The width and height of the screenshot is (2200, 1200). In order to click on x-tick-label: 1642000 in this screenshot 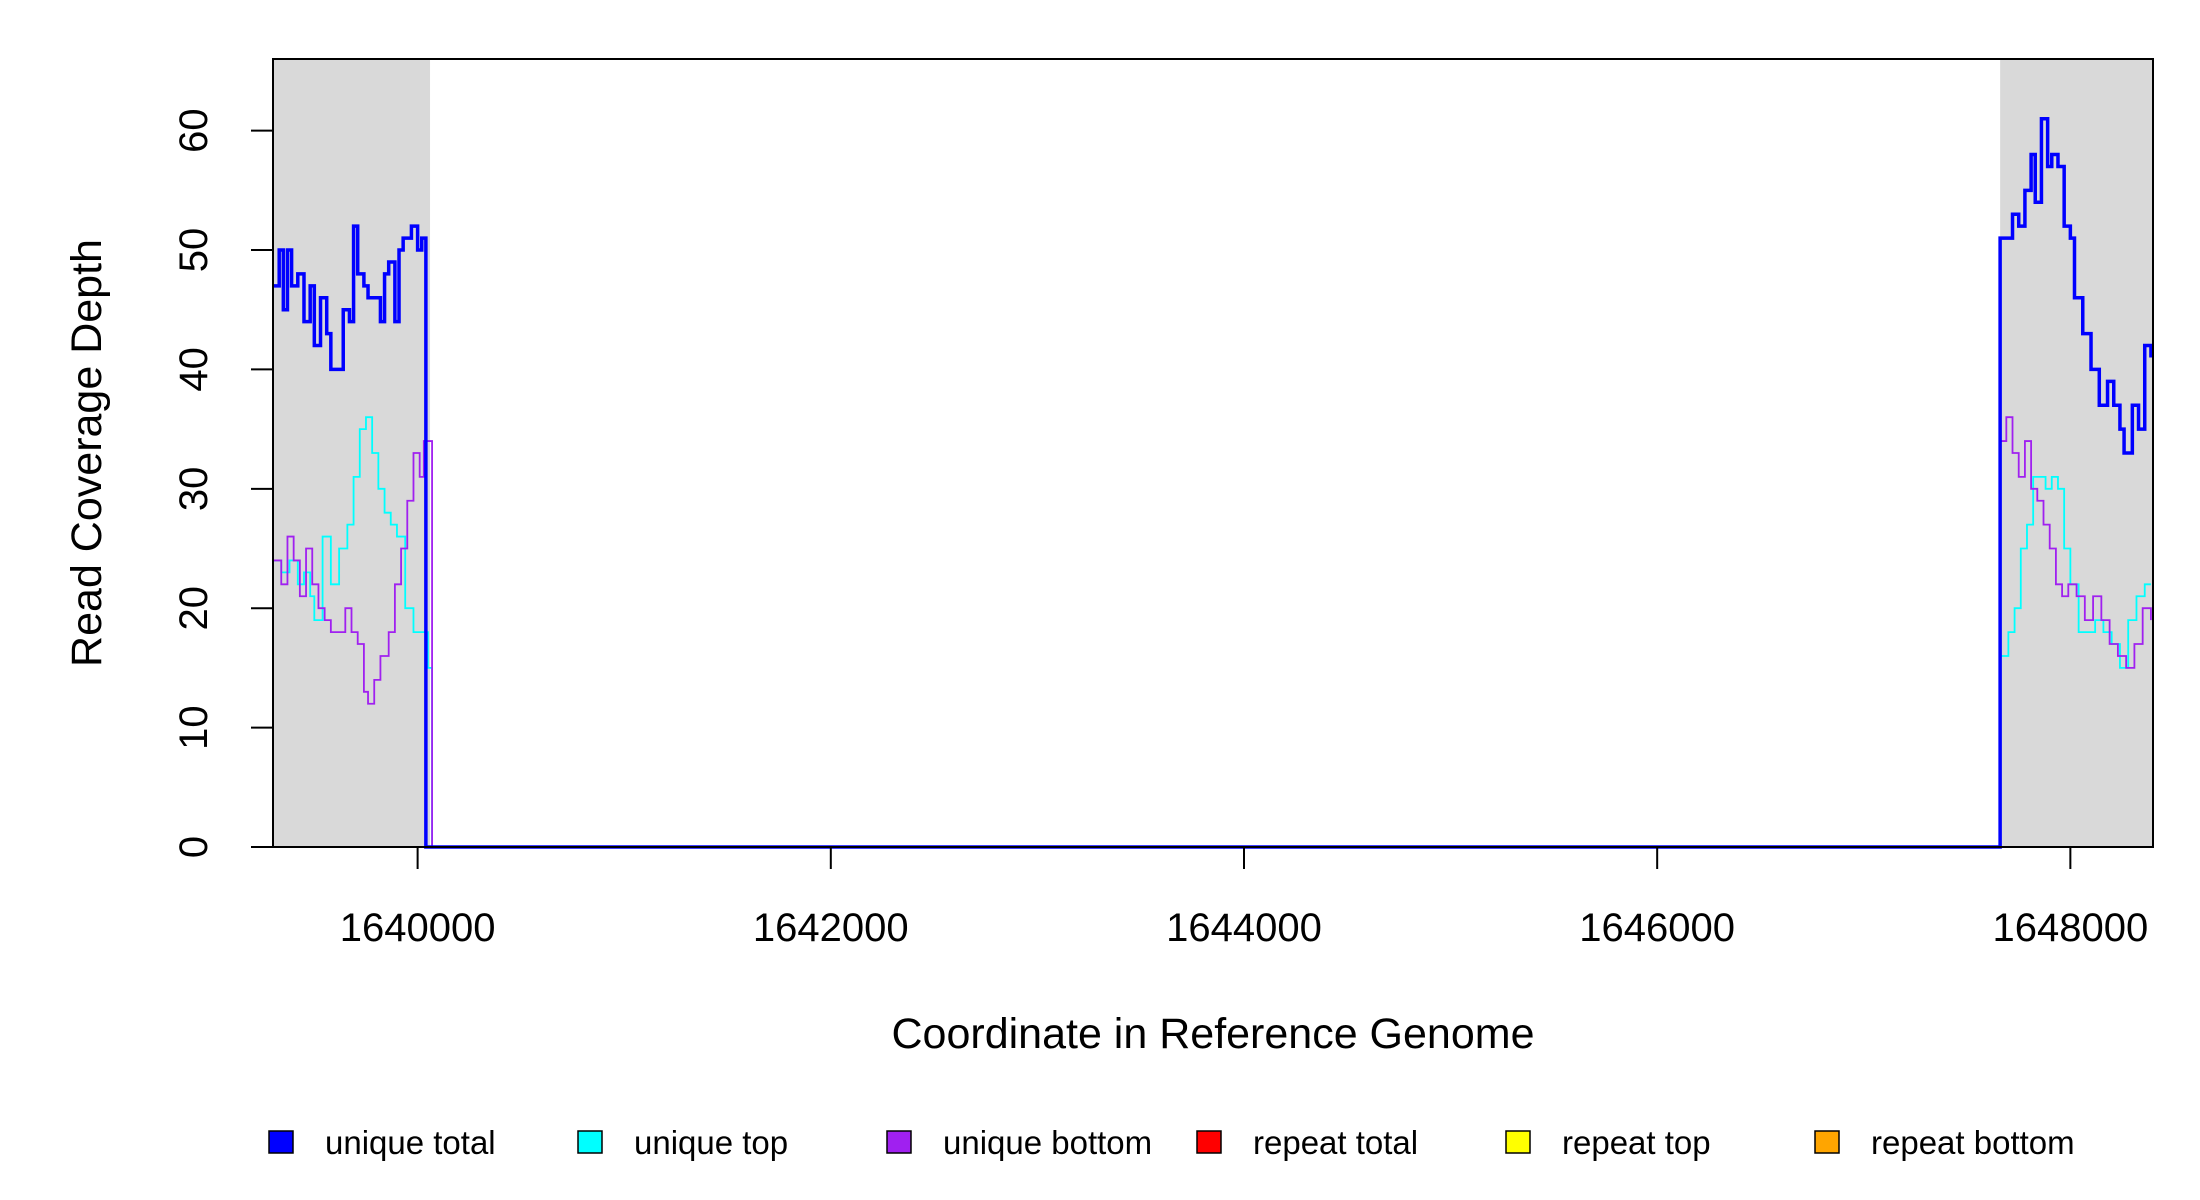, I will do `click(831, 928)`.